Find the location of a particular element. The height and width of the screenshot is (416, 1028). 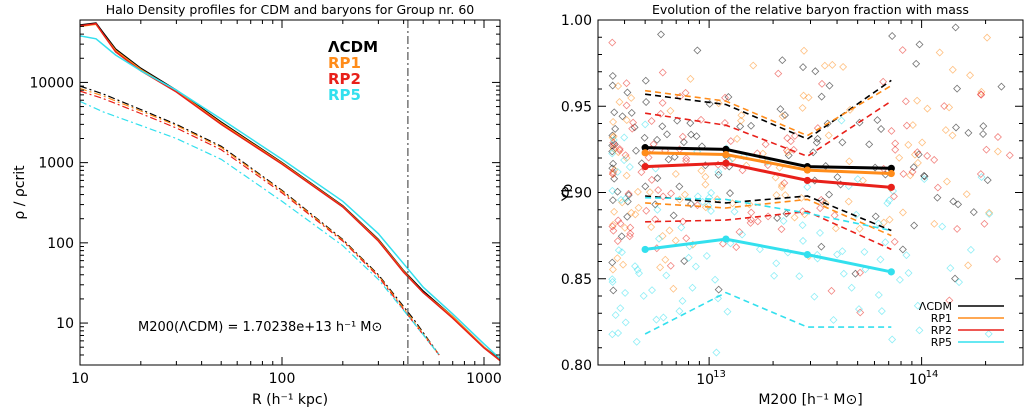

y-tick-label: 10000 is located at coordinates (51, 83).